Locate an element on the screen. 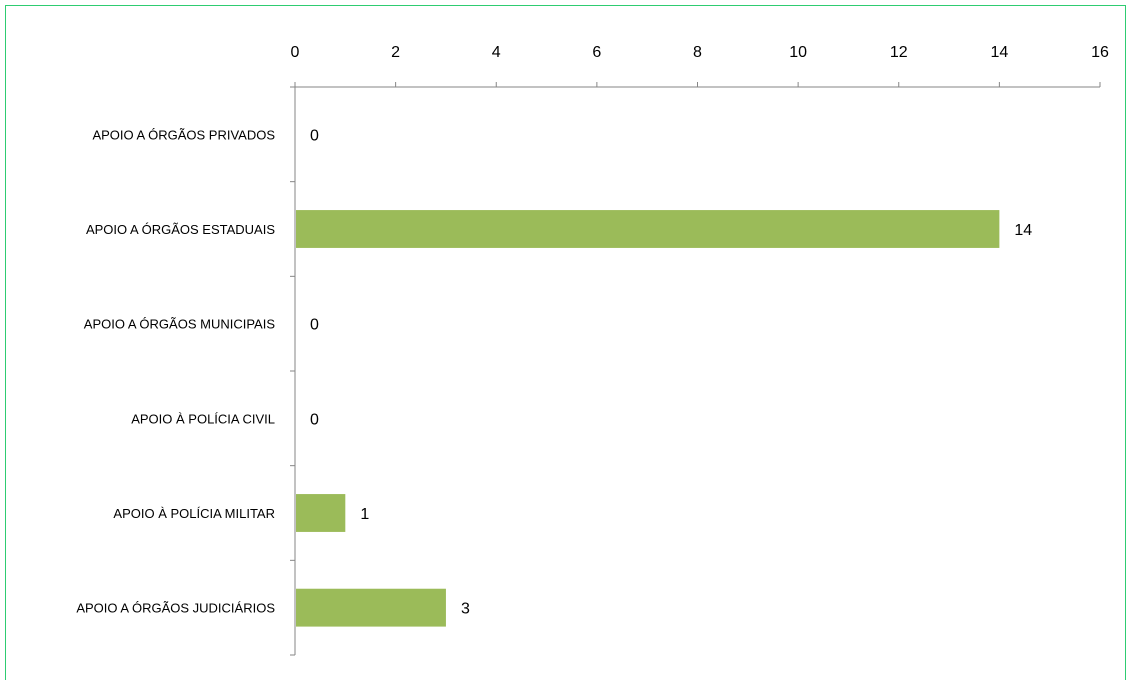 The height and width of the screenshot is (680, 1127). x-tick-label: 14 is located at coordinates (999, 52).